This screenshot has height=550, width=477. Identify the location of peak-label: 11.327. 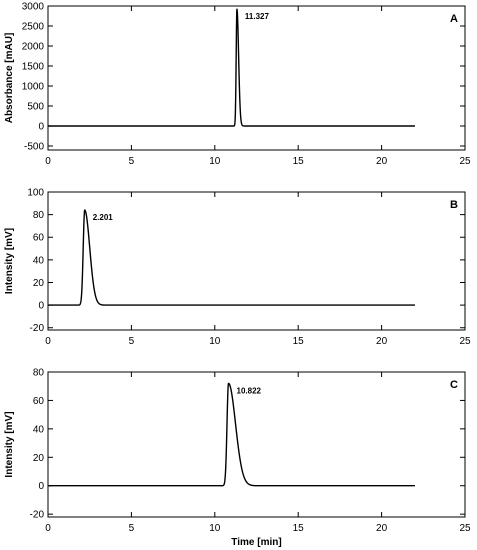
(257, 16).